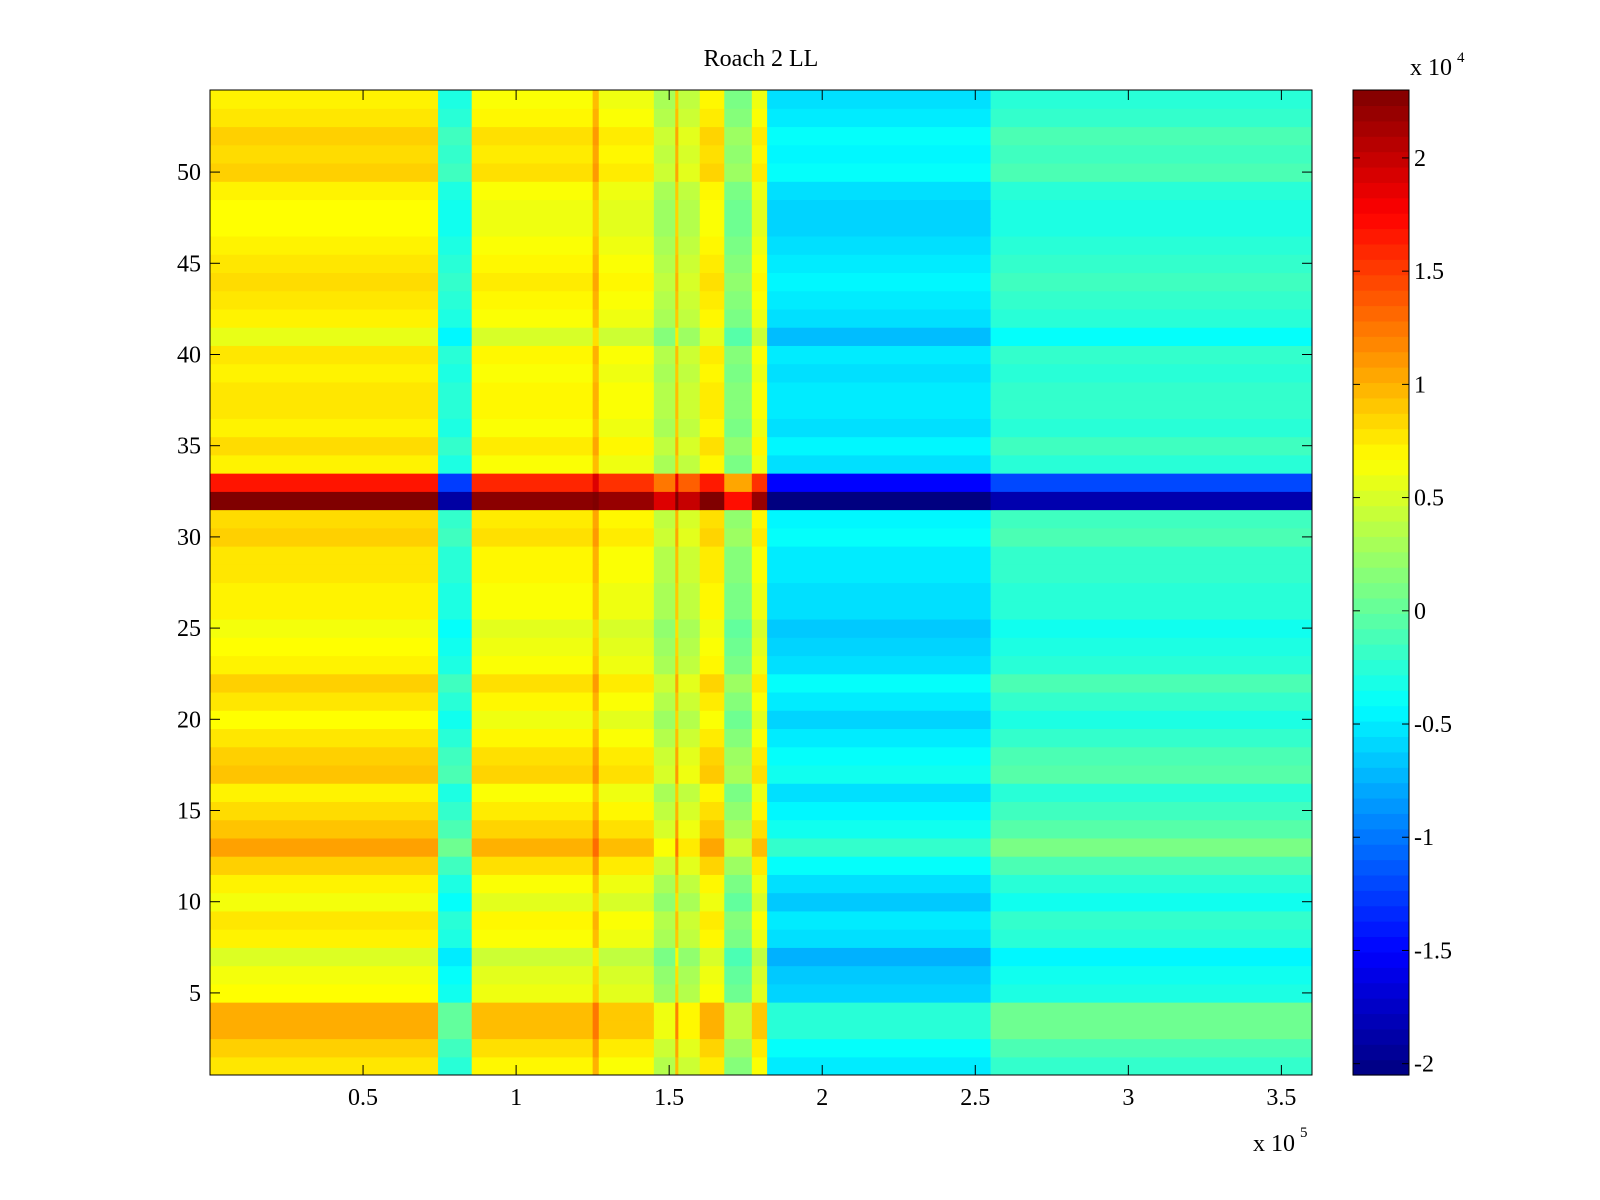 This screenshot has width=1600, height=1200. What do you see at coordinates (1424, 838) in the screenshot?
I see `colorbar-tick-label: -1` at bounding box center [1424, 838].